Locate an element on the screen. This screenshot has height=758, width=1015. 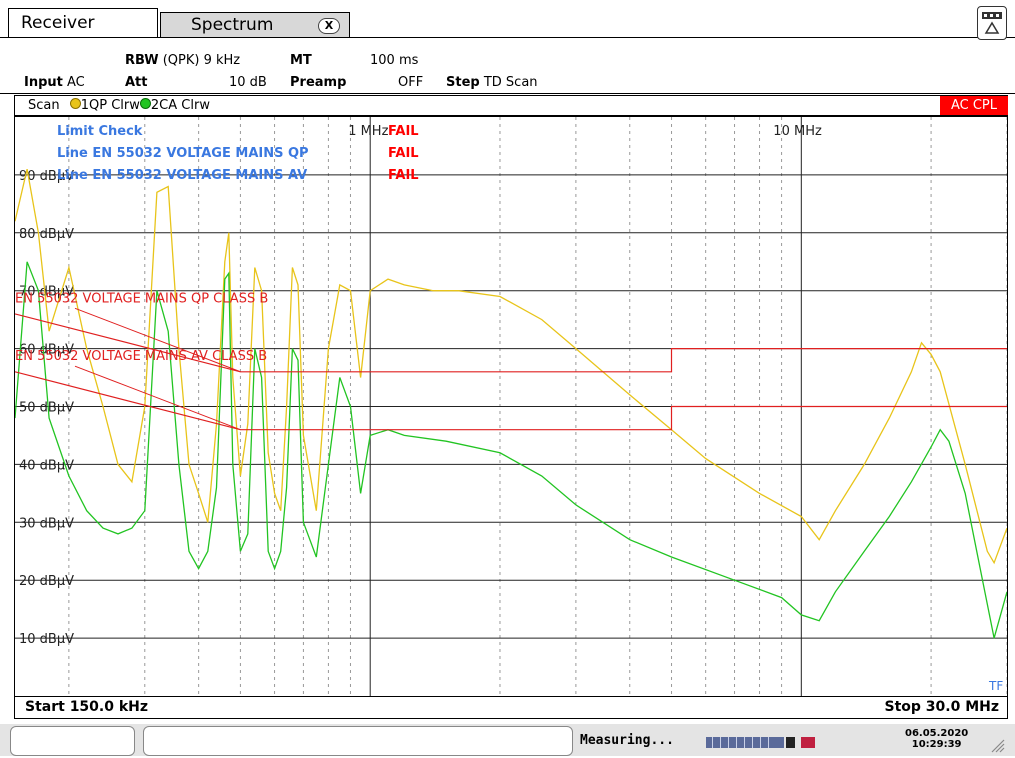
preamp-label: Preamp is located at coordinates (318, 82).